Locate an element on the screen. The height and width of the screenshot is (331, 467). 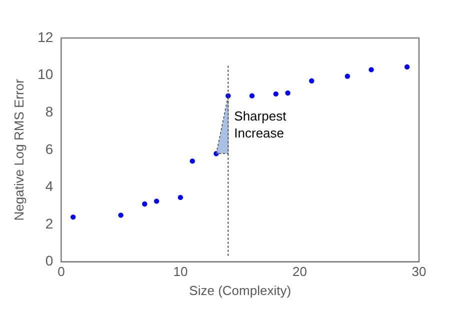
y-tick-label: 10 is located at coordinates (46, 74).